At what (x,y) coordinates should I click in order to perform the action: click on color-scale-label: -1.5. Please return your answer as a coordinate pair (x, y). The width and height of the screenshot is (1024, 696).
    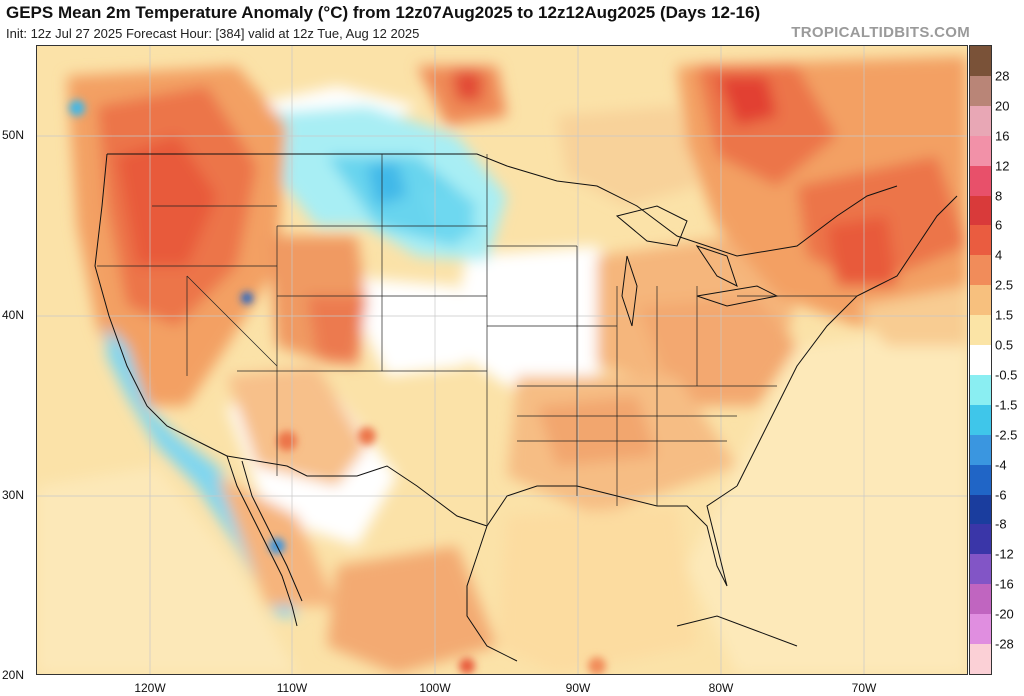
    Looking at the image, I should click on (1006, 405).